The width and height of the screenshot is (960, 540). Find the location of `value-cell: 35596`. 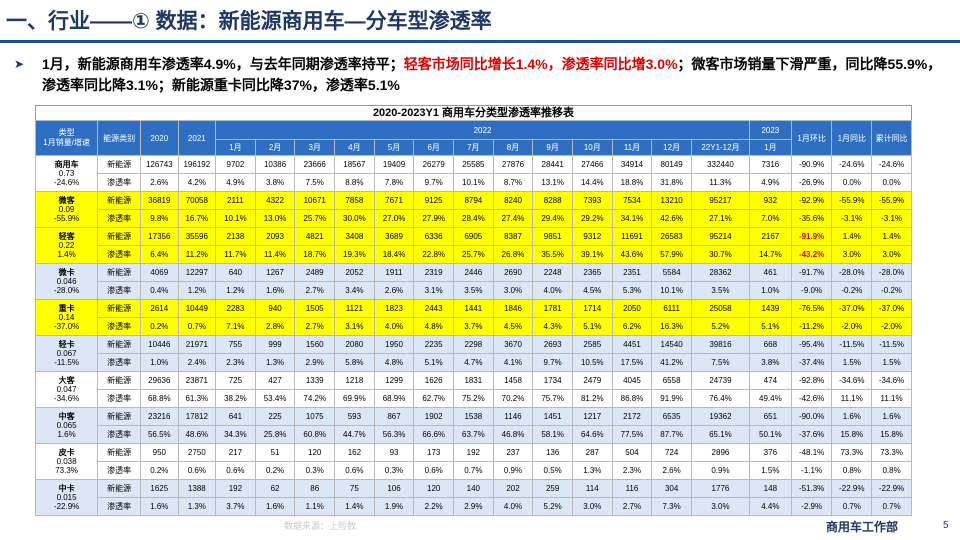

value-cell: 35596 is located at coordinates (197, 236).